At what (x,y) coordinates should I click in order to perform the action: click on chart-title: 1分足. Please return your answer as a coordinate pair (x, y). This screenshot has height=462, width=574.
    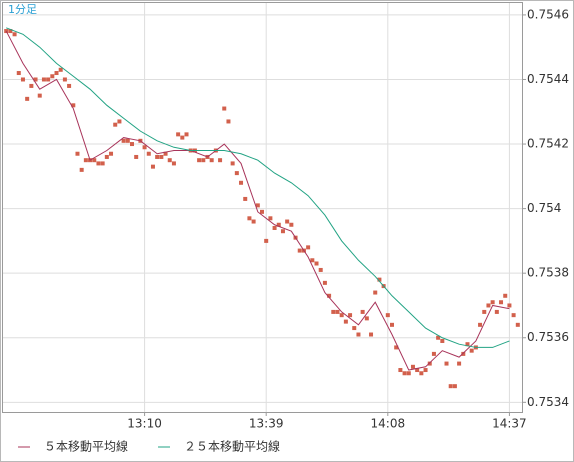
    Looking at the image, I should click on (22, 9).